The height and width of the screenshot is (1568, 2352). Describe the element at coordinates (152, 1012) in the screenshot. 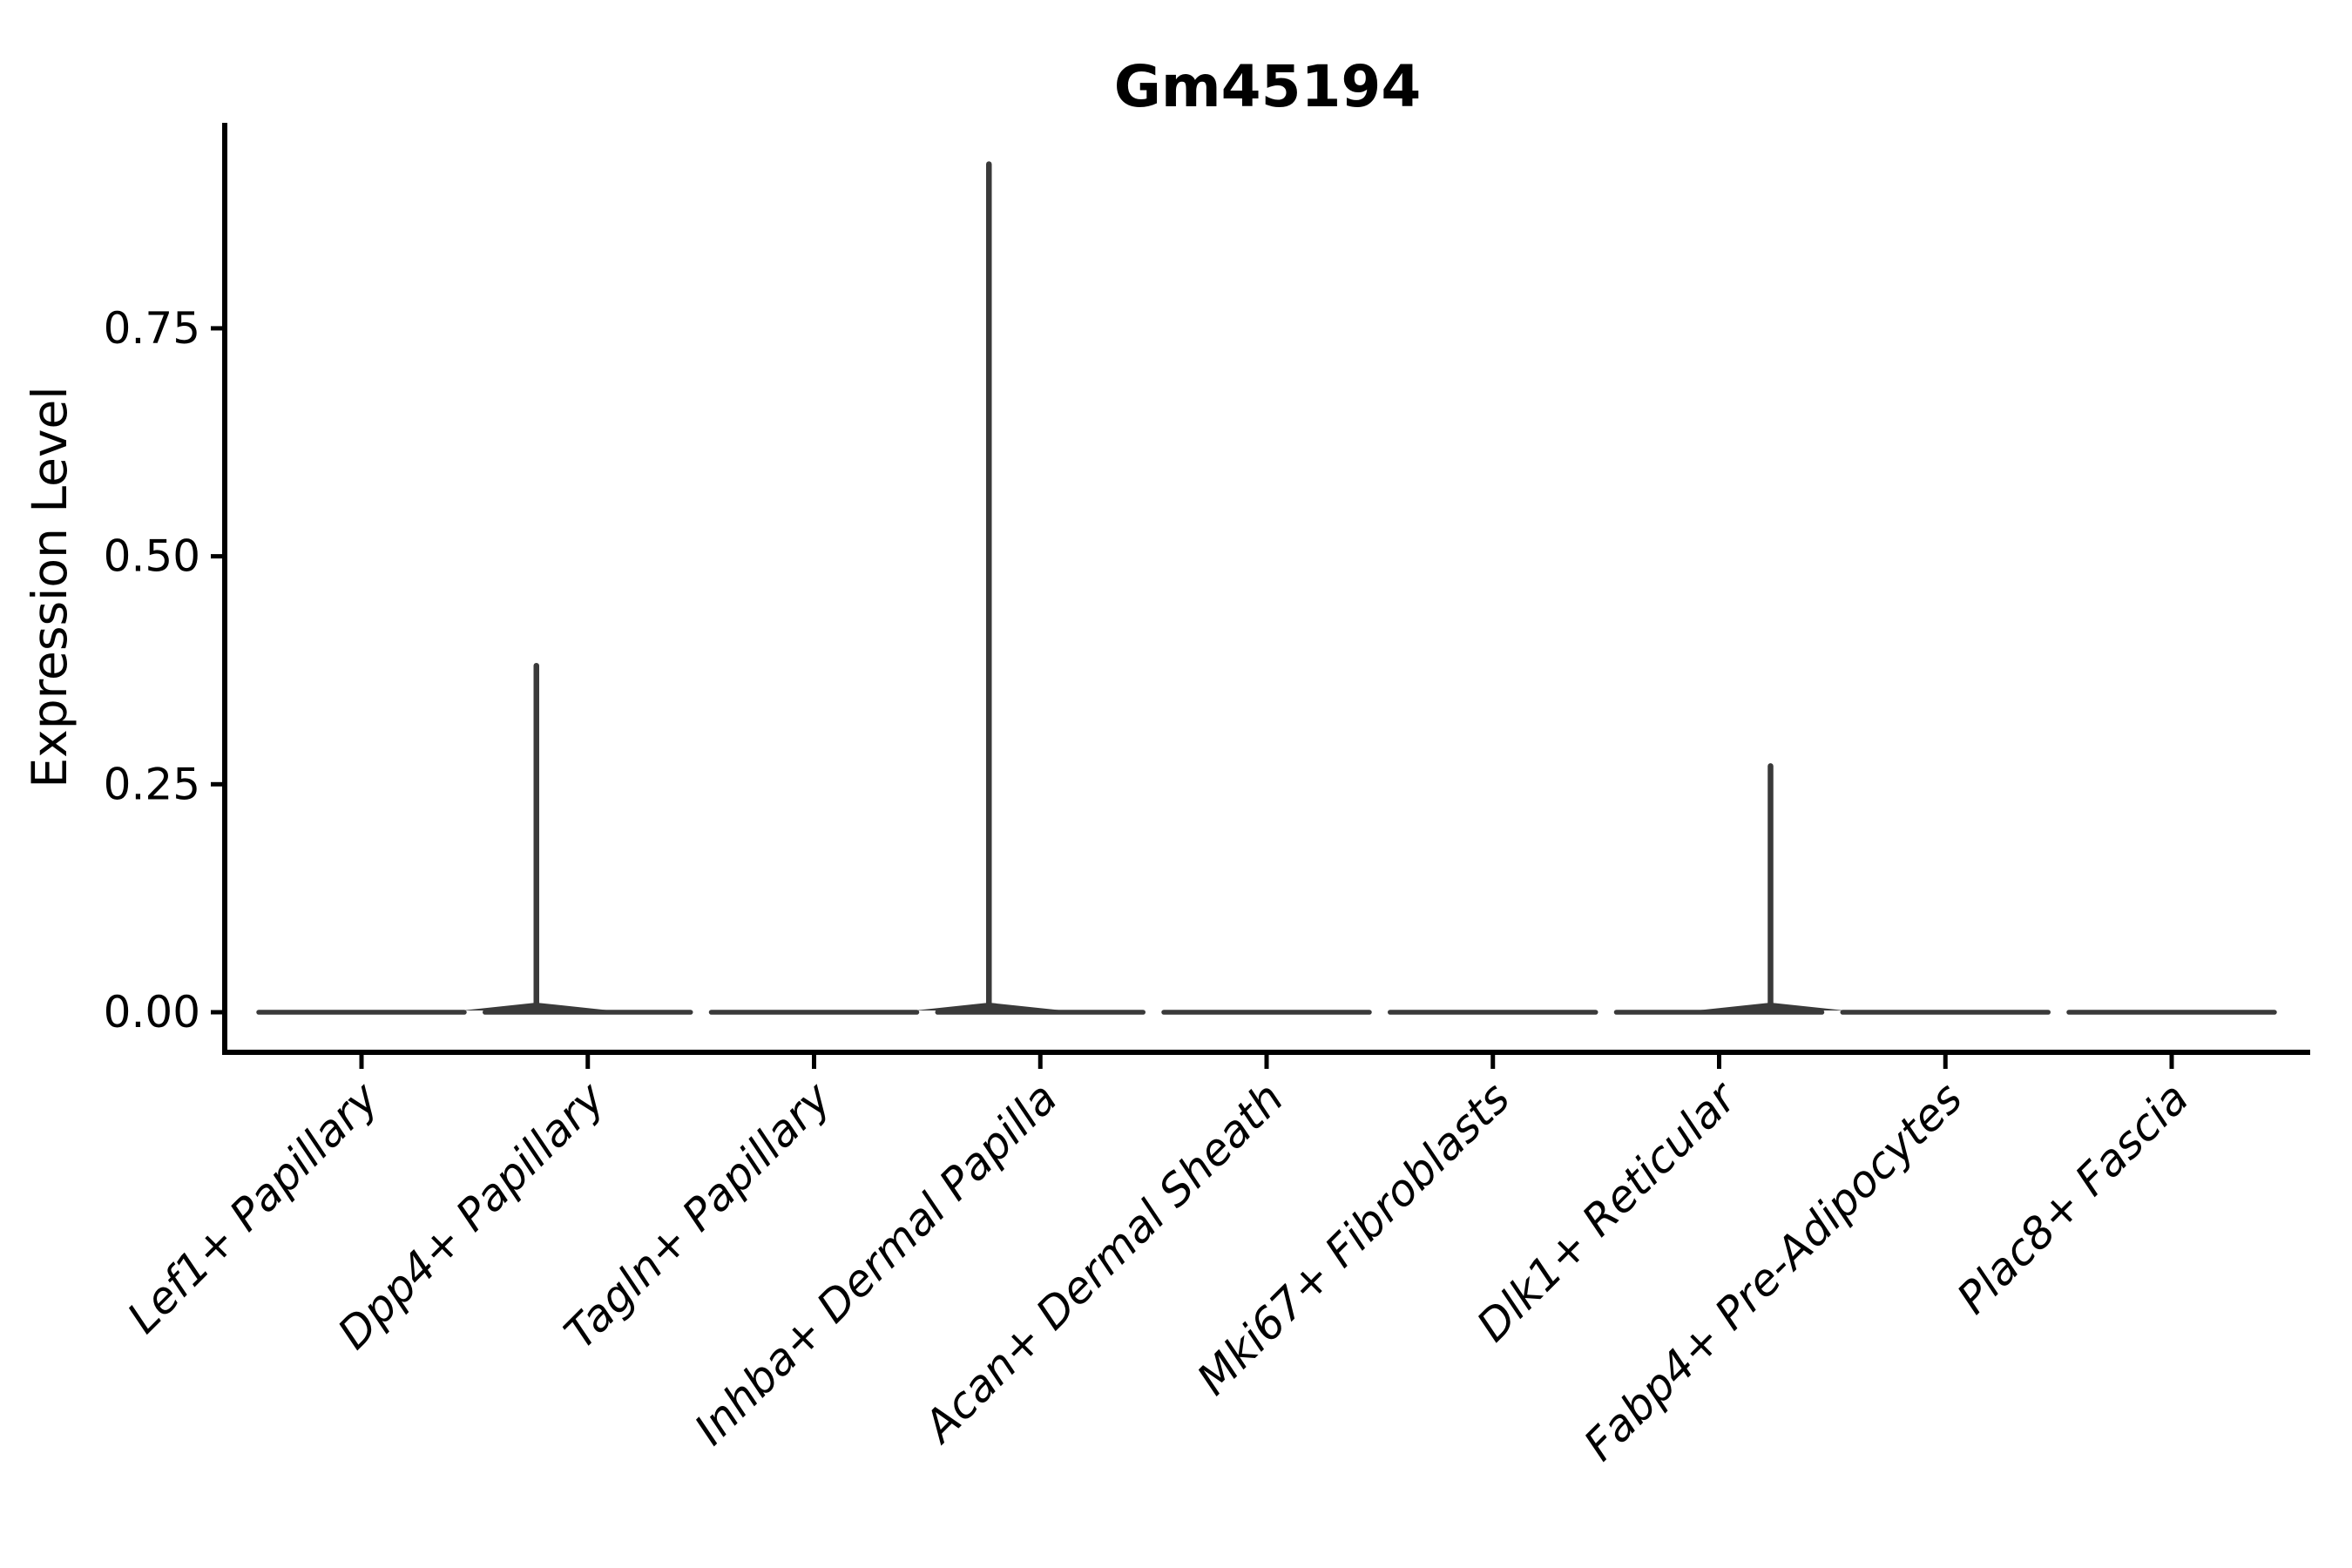

I see `y-tick-label: 0.00` at that location.